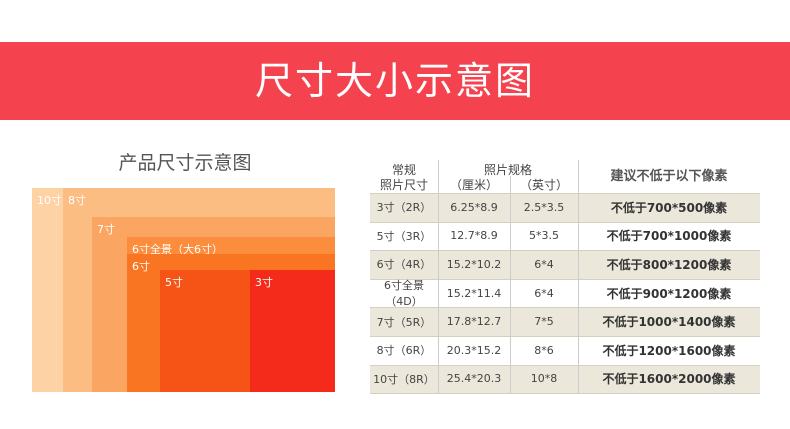 The height and width of the screenshot is (429, 790). What do you see at coordinates (403, 185) in the screenshot?
I see `col-header-line: 照片尺寸` at bounding box center [403, 185].